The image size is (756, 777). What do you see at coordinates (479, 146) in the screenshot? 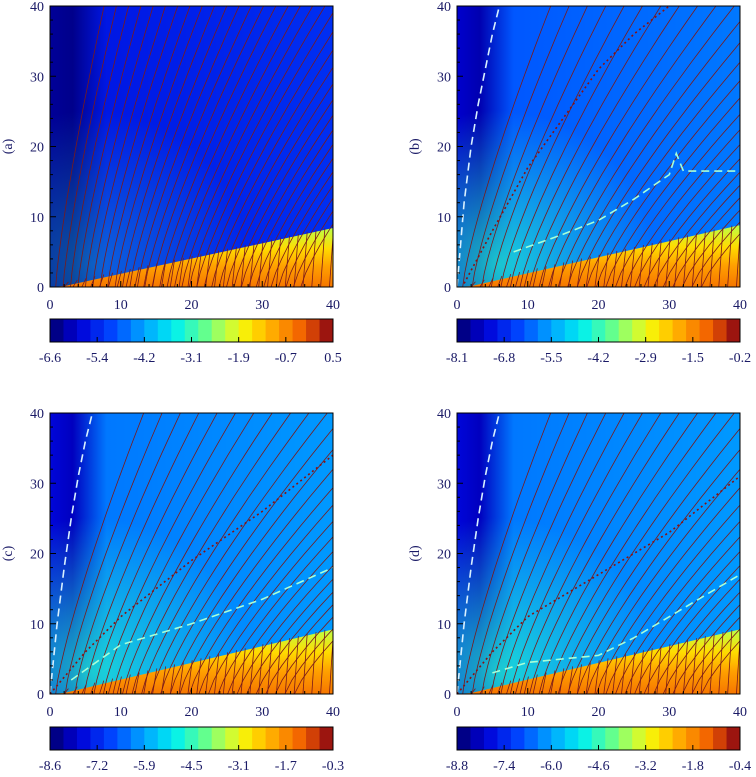
I see `dashed-contour` at bounding box center [479, 146].